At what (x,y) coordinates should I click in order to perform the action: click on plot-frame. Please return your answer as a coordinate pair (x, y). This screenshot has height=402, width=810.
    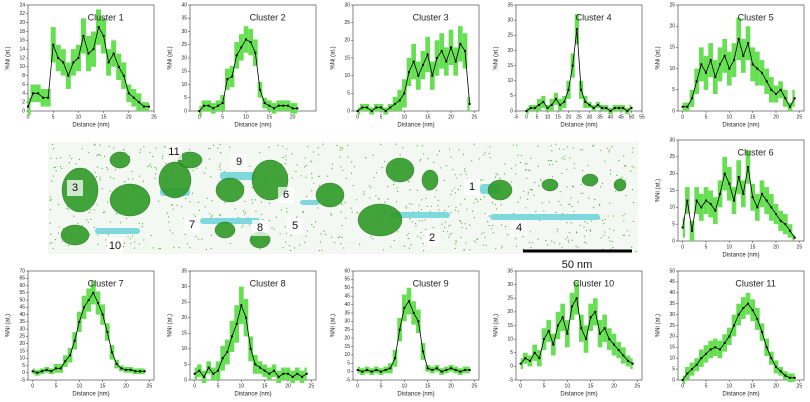
    Looking at the image, I should click on (416, 325).